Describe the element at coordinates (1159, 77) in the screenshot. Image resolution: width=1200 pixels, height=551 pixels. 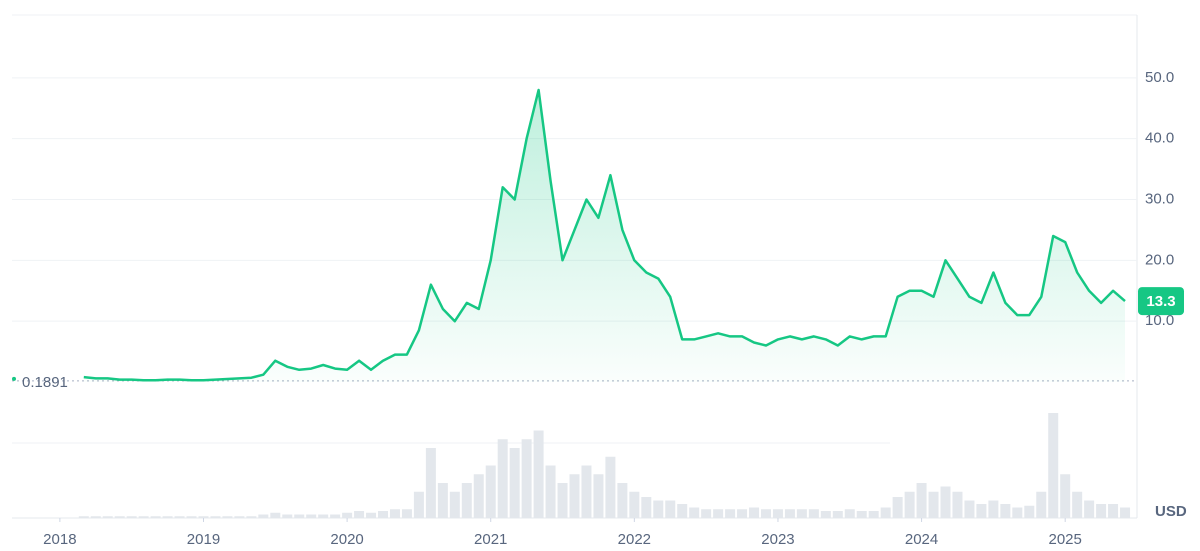
I see `y-tick-label: 50.0` at that location.